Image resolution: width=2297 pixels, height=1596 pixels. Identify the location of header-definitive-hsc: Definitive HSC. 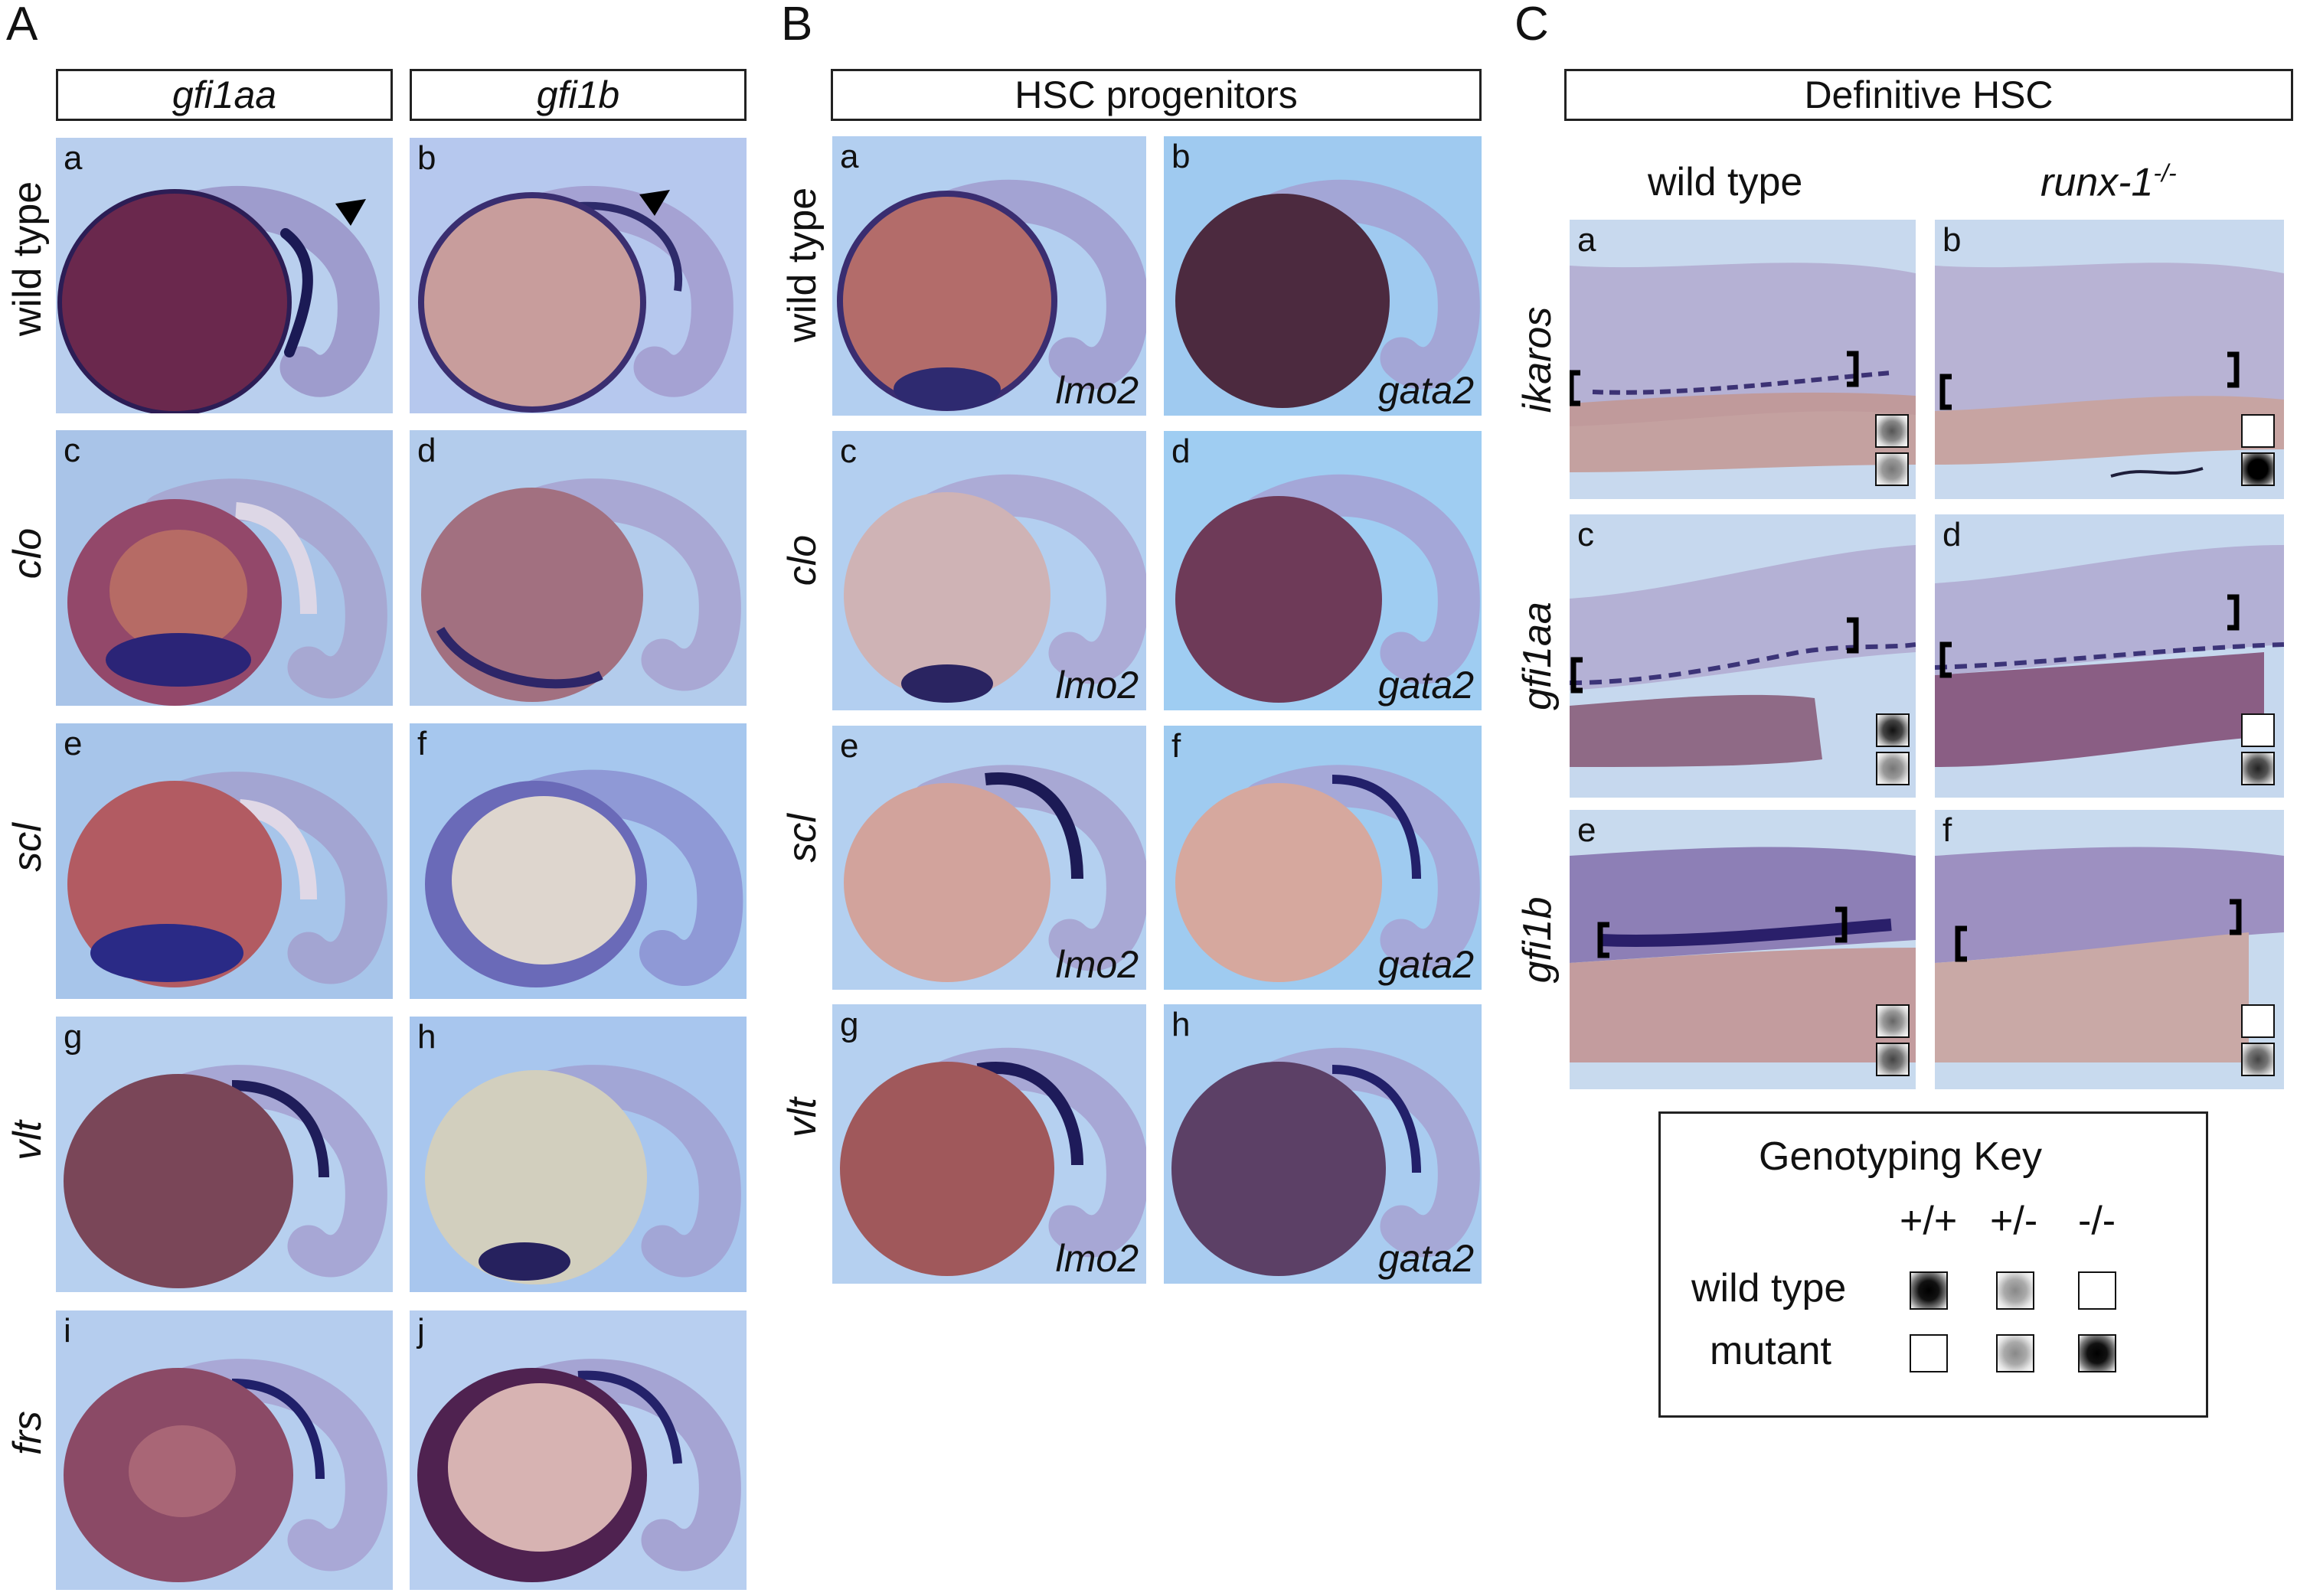
(1928, 95).